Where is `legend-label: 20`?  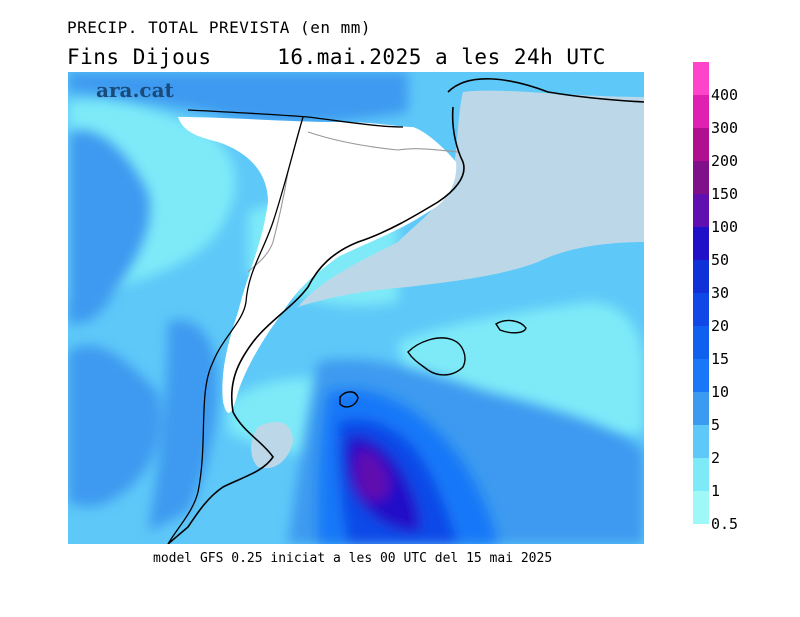
legend-label: 20 is located at coordinates (720, 326).